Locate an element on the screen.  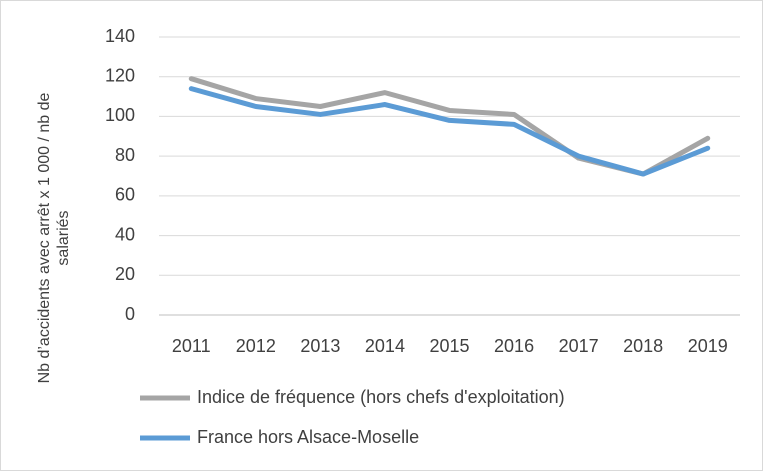
x-tick-label: 2019 is located at coordinates (708, 346).